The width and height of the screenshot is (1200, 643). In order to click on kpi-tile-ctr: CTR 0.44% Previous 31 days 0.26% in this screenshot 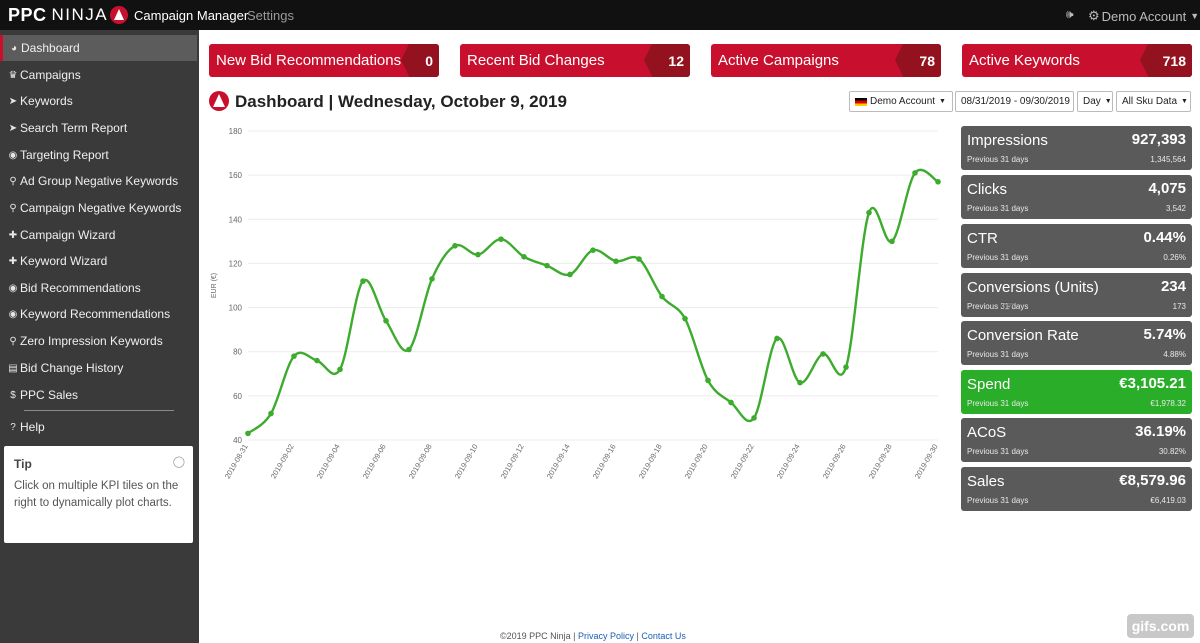, I will do `click(1076, 246)`.